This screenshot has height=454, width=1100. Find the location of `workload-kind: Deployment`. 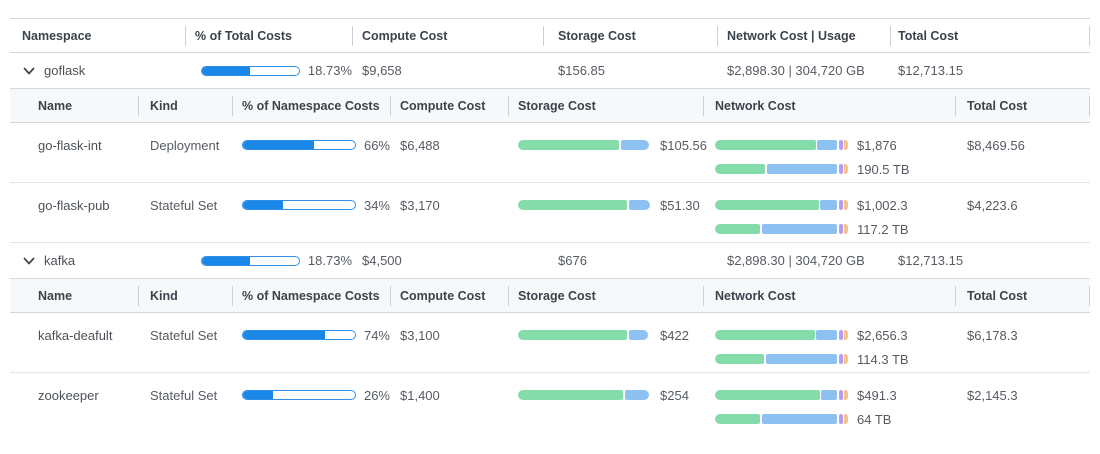

workload-kind: Deployment is located at coordinates (185, 145).